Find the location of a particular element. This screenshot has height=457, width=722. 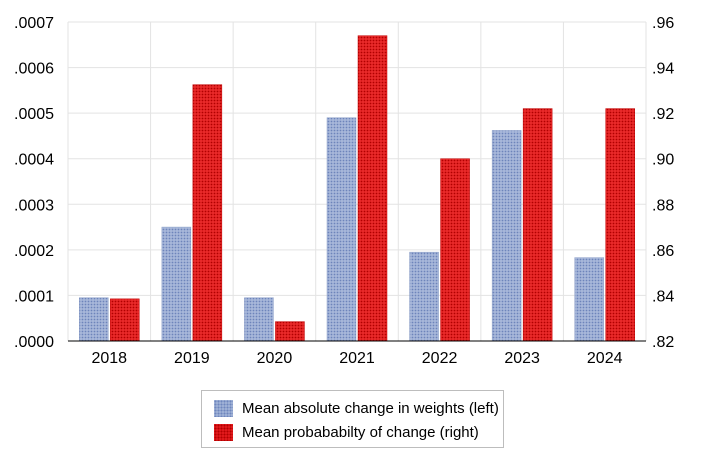

left-tick-label: .0003 is located at coordinates (34, 205).